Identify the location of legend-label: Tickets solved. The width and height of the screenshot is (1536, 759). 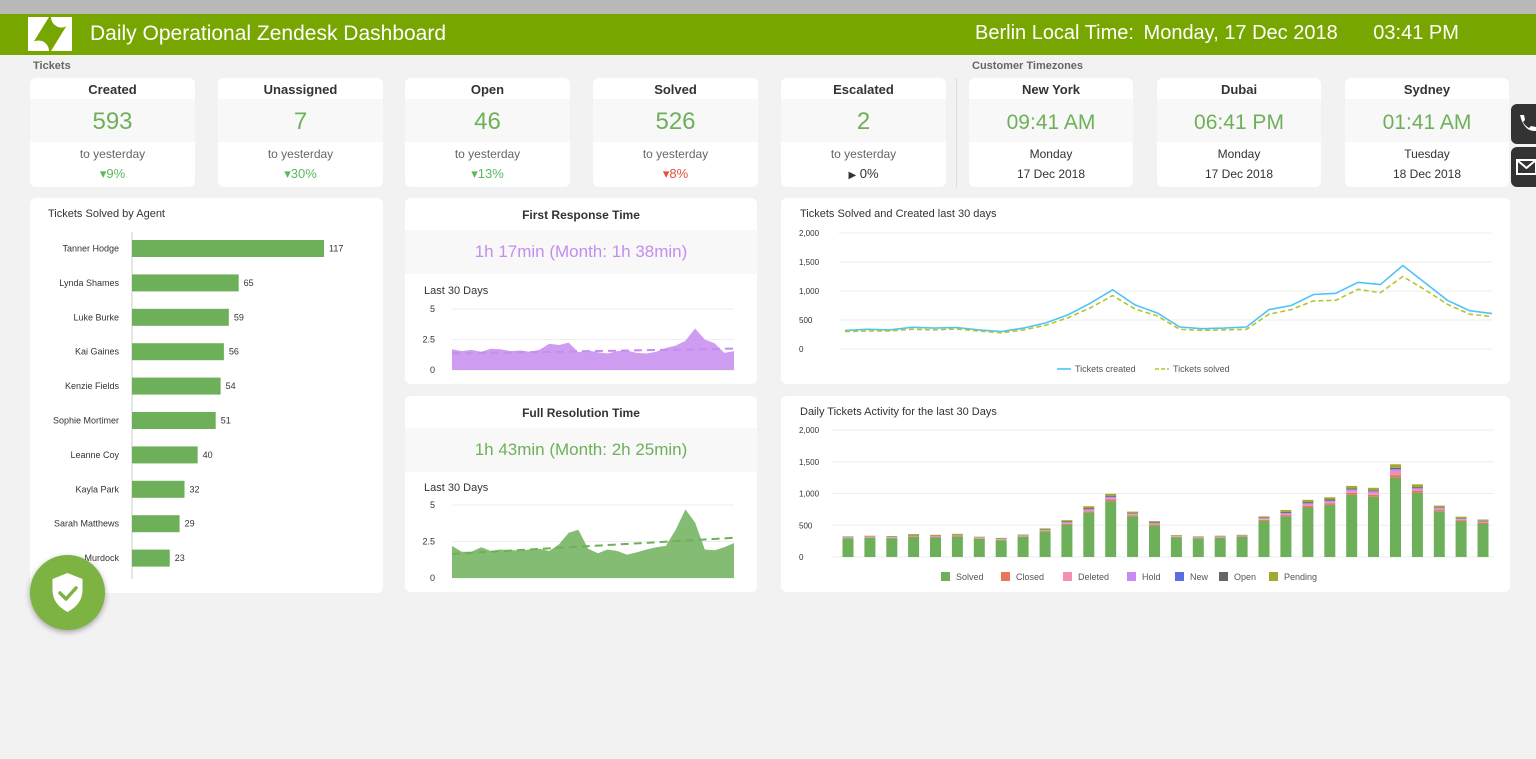
(1201, 369).